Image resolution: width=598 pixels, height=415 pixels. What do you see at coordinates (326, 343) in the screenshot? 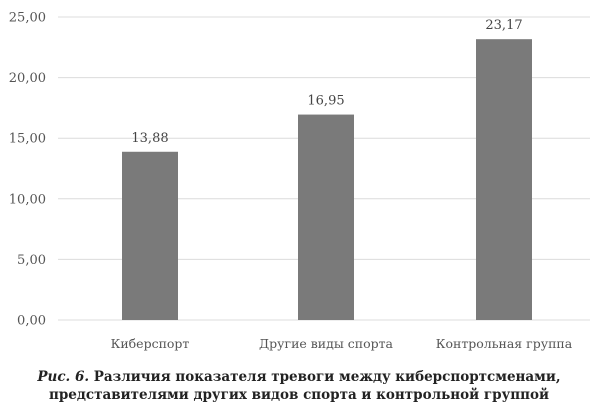
I see `x-category-label: Другие виды спорта` at bounding box center [326, 343].